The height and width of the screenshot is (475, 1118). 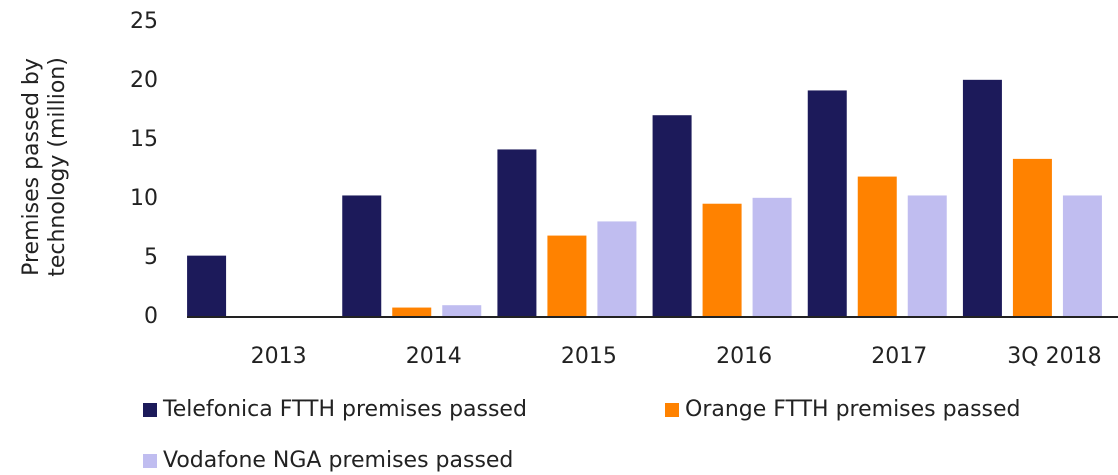 What do you see at coordinates (144, 198) in the screenshot?
I see `y-tick-label: 10` at bounding box center [144, 198].